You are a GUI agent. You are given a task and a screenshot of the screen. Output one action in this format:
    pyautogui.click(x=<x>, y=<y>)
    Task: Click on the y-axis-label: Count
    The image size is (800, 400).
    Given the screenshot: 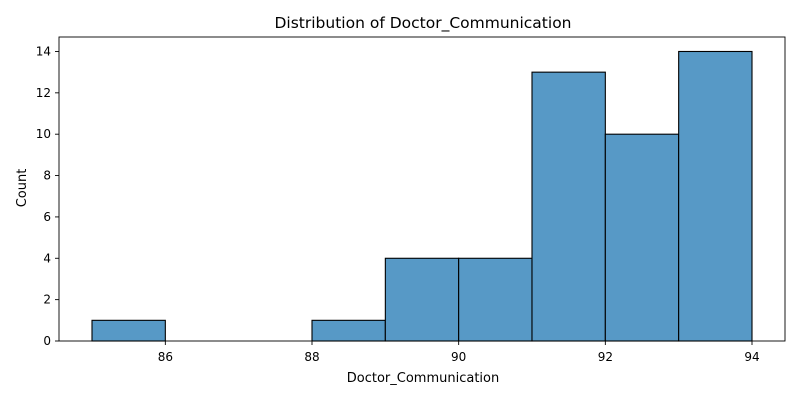 What is the action you would take?
    pyautogui.click(x=22, y=188)
    